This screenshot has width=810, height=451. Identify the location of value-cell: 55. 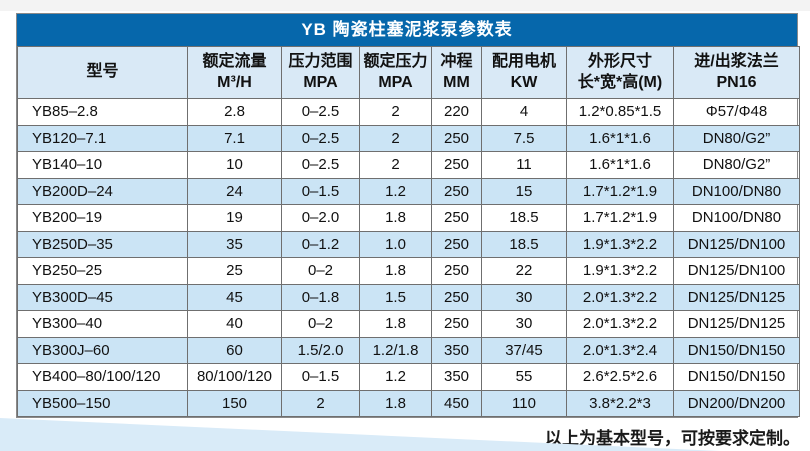
(524, 377).